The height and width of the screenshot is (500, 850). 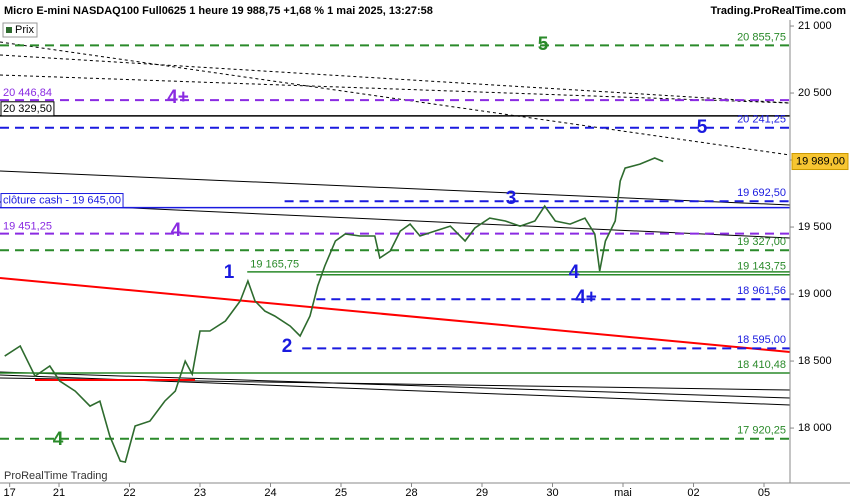 I want to click on level-label: 19 143,75, so click(x=761, y=267).